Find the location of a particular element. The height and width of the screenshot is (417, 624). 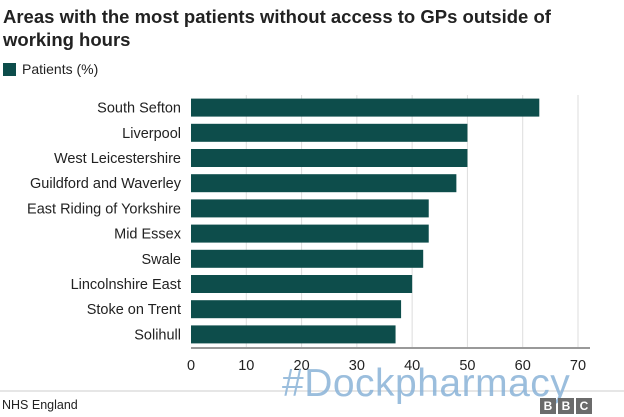

category-label-2: West Leicestershire is located at coordinates (117, 159).